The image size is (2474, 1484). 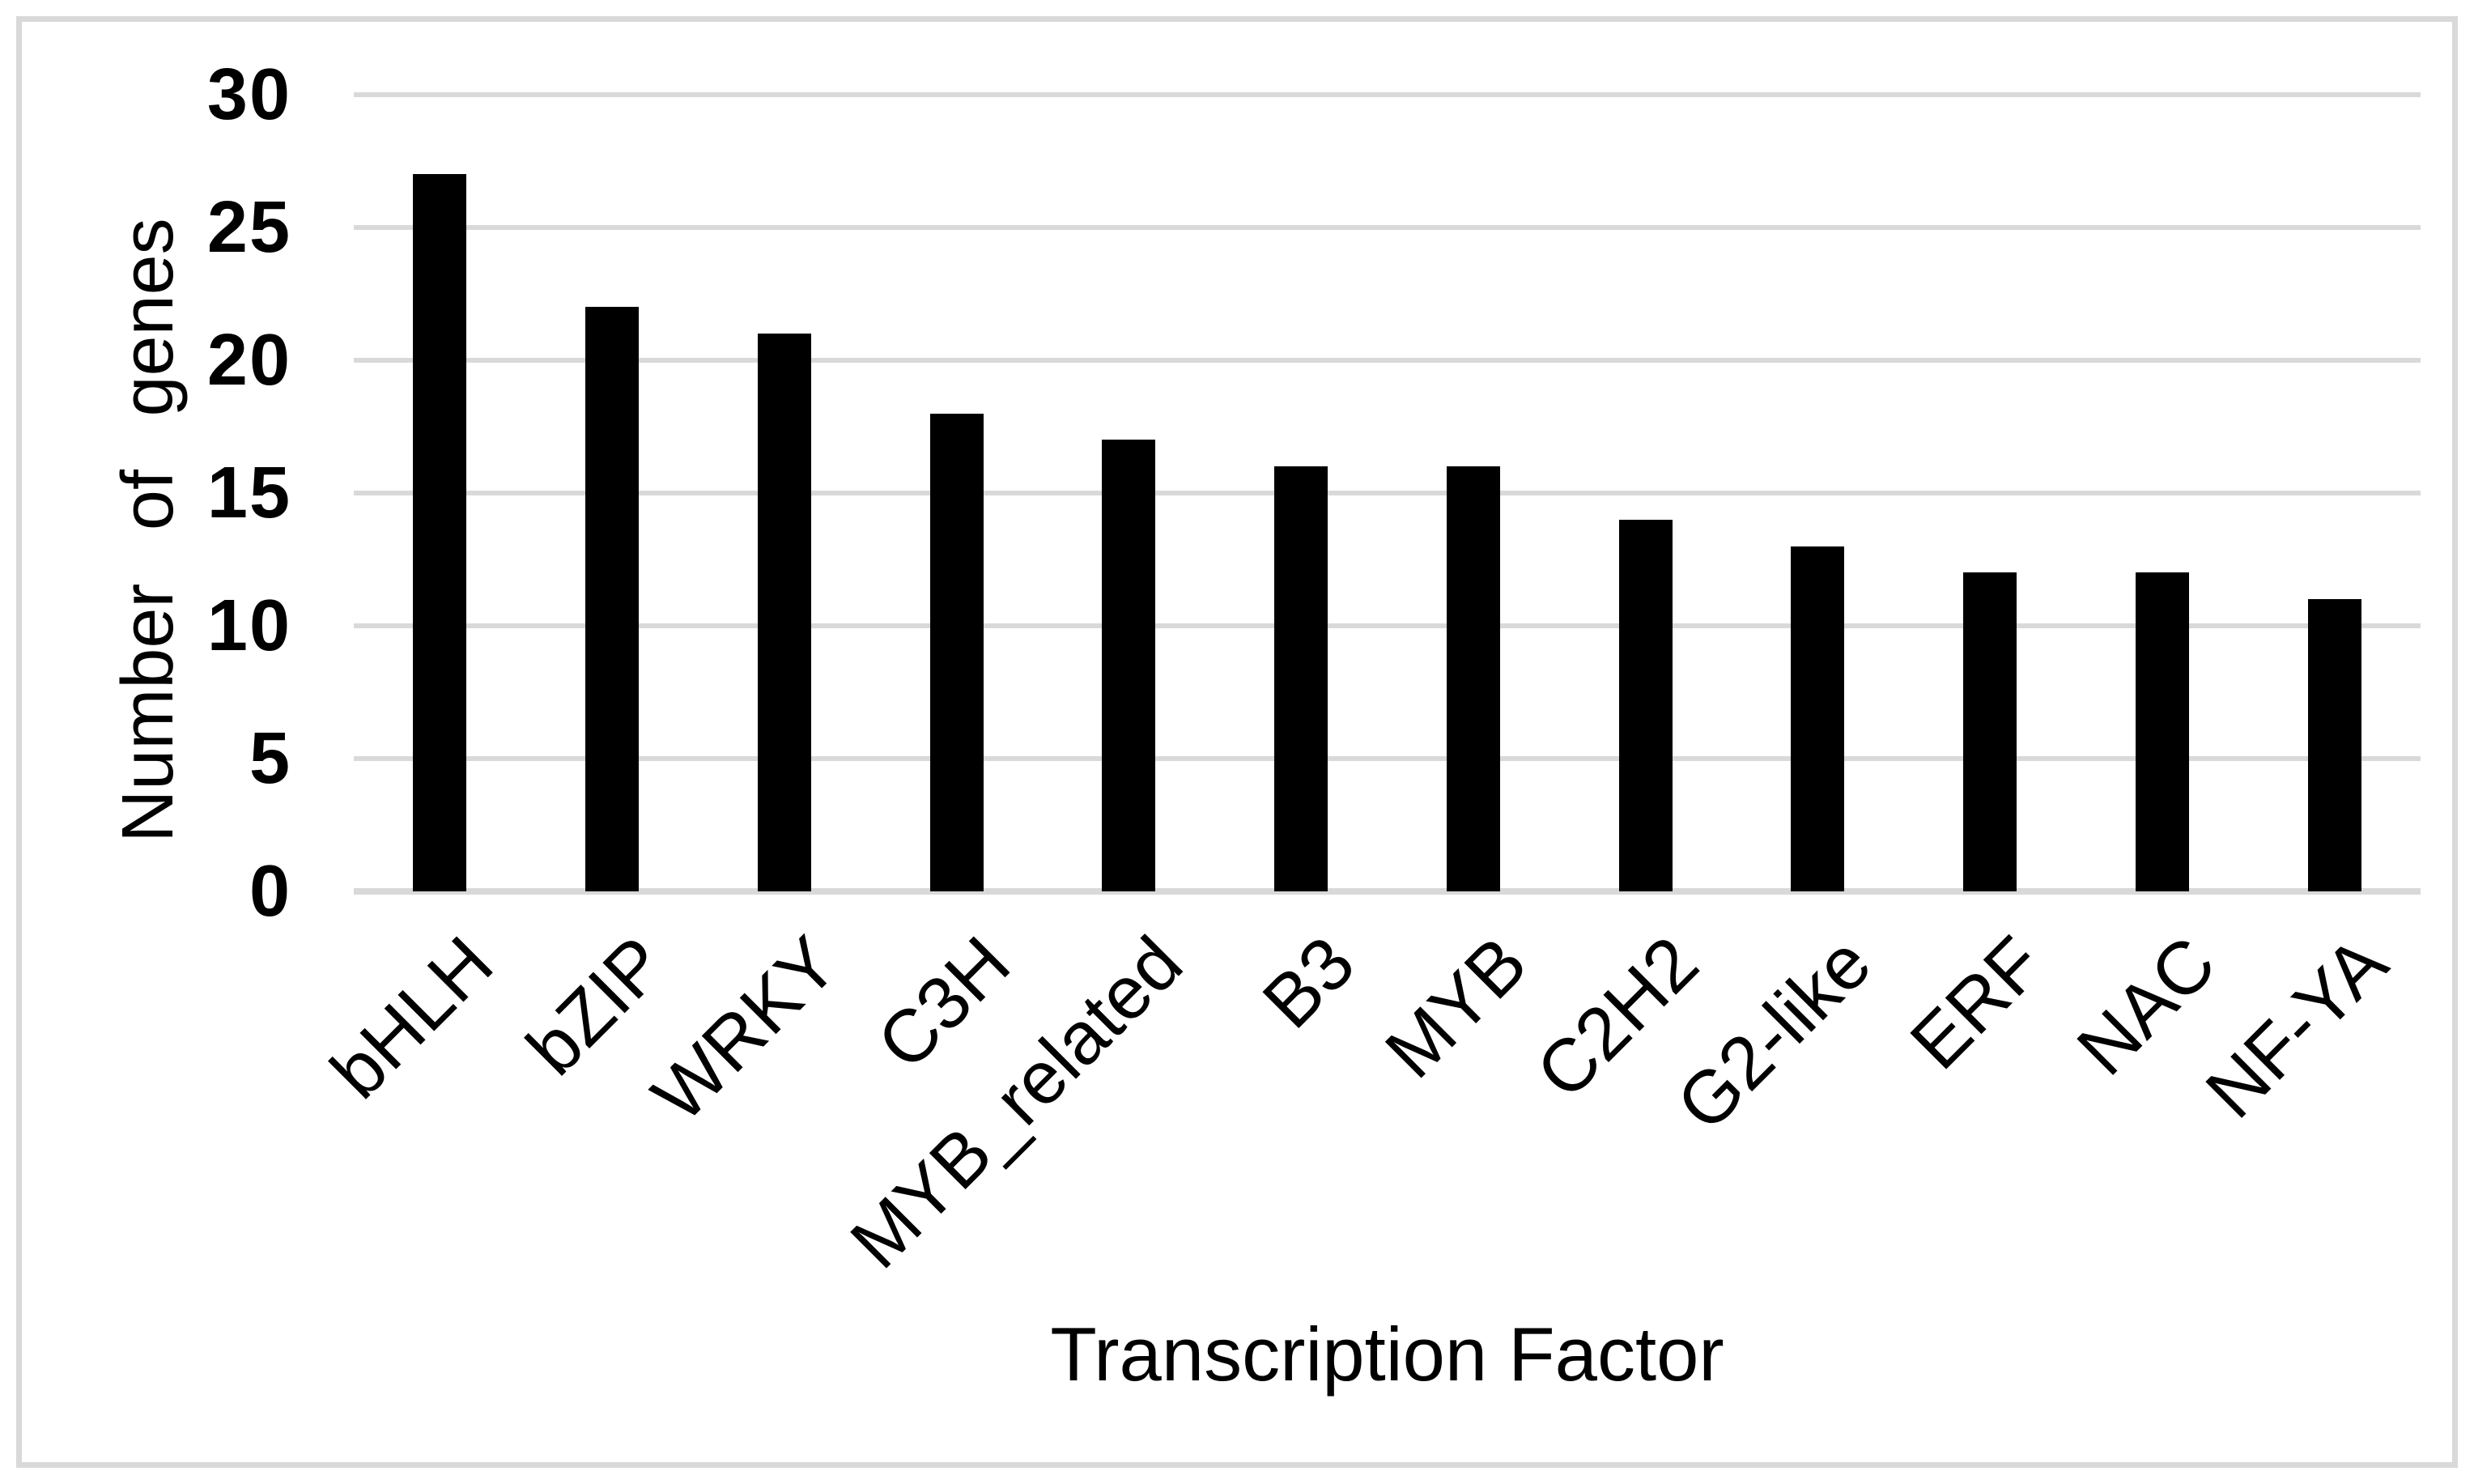 I want to click on y-tick-label-25: 25, so click(x=248, y=227).